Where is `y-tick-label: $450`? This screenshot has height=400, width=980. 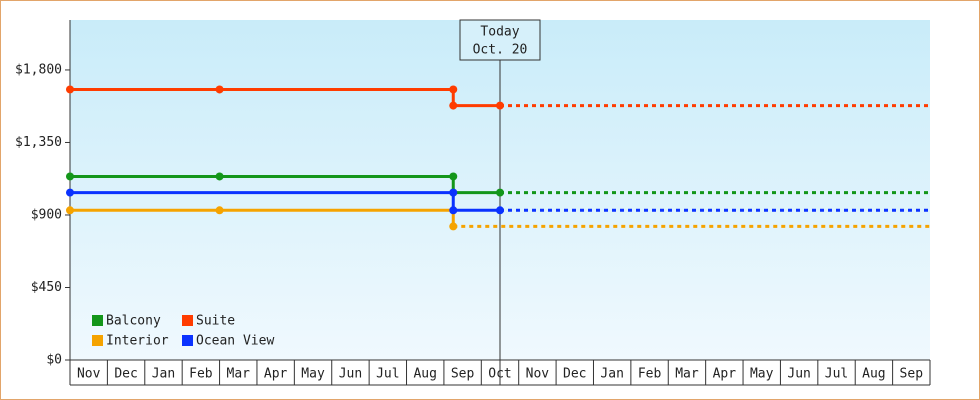
y-tick-label: $450 is located at coordinates (46, 287).